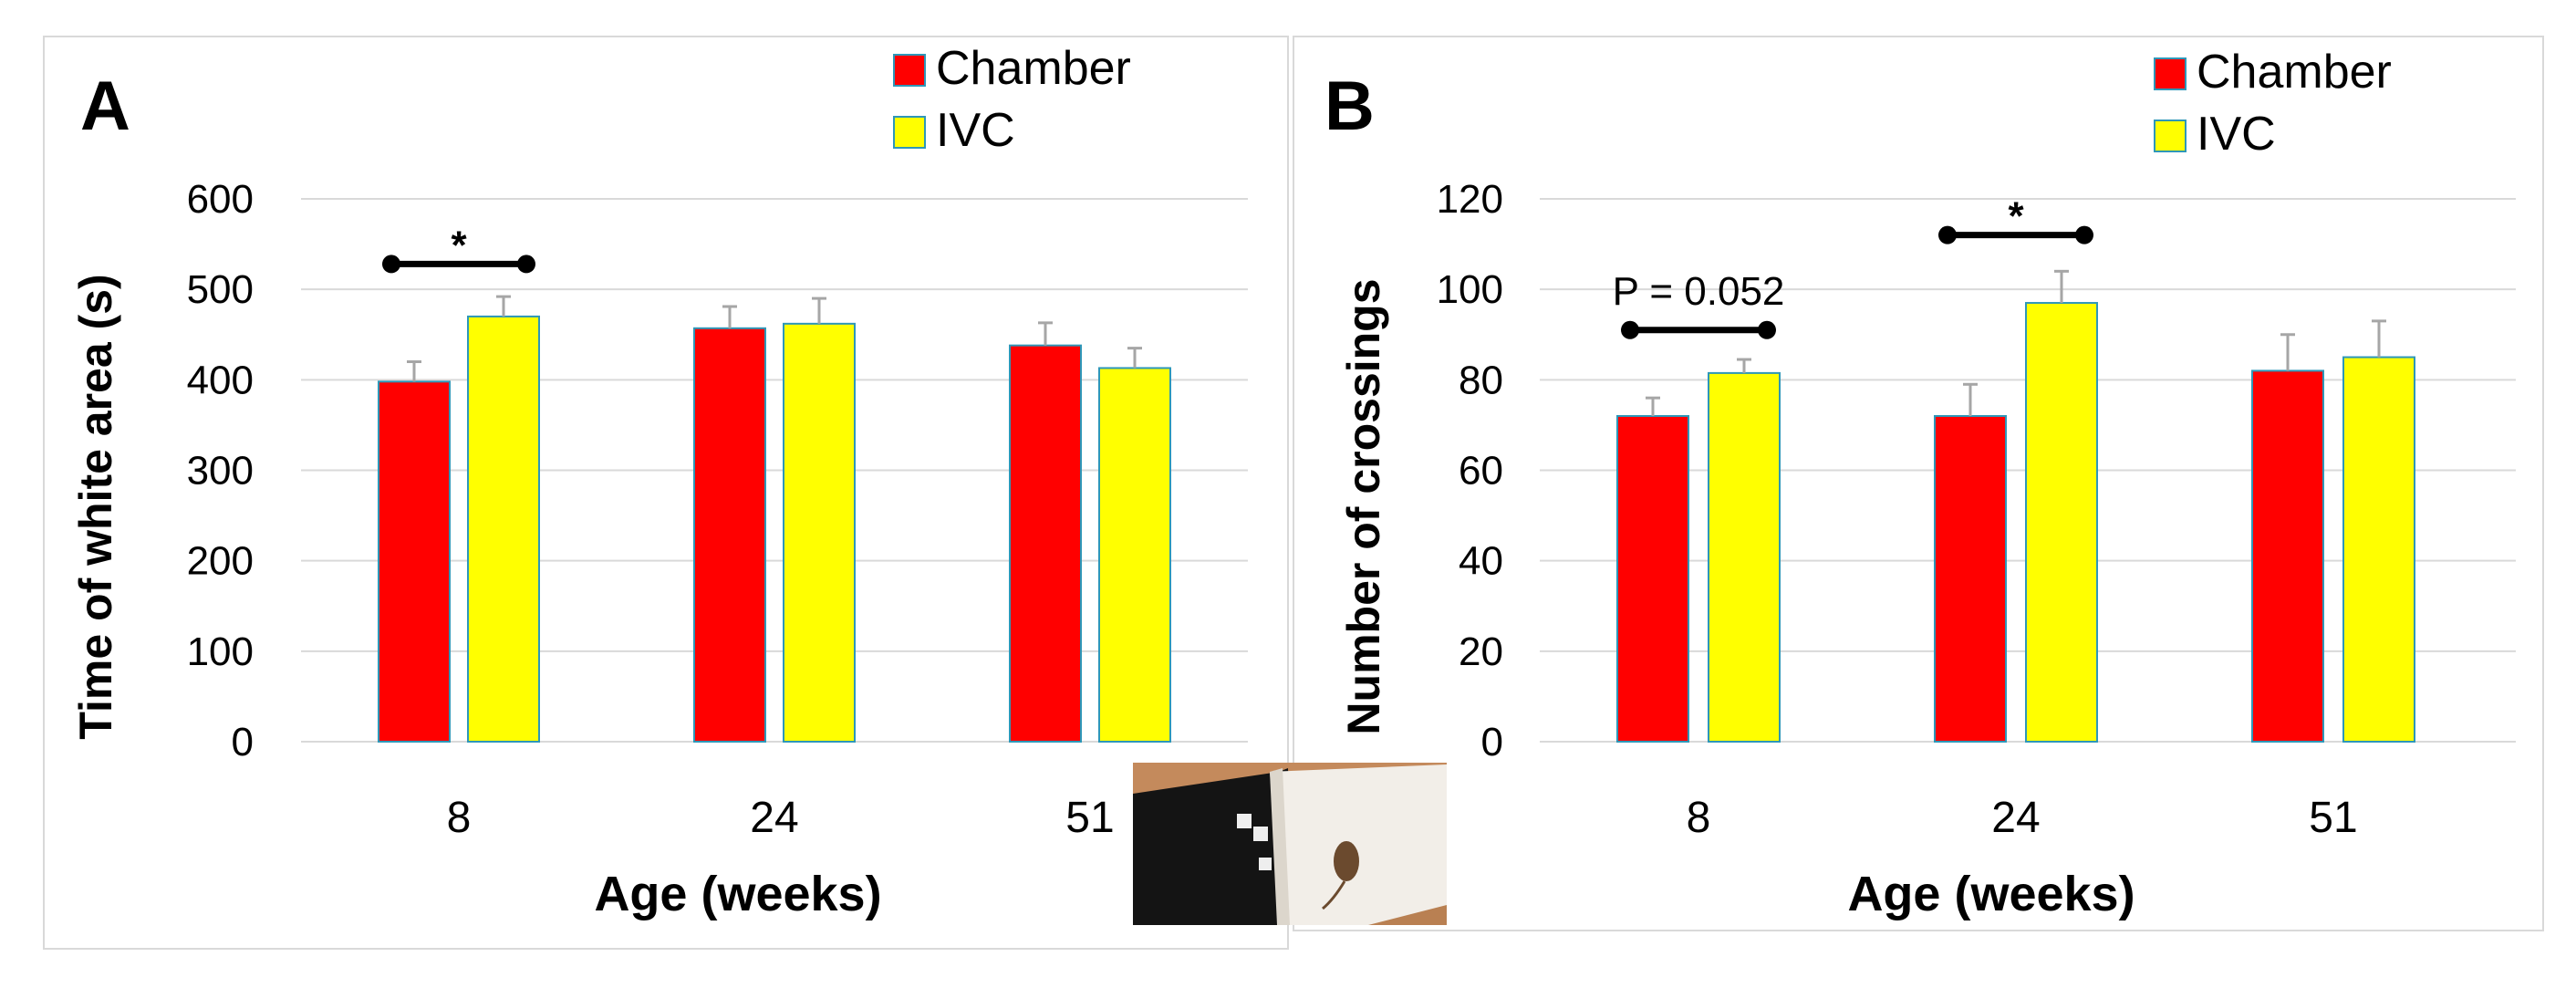 Image resolution: width=2576 pixels, height=988 pixels. I want to click on panel-b-xtick-label: 8, so click(1699, 818).